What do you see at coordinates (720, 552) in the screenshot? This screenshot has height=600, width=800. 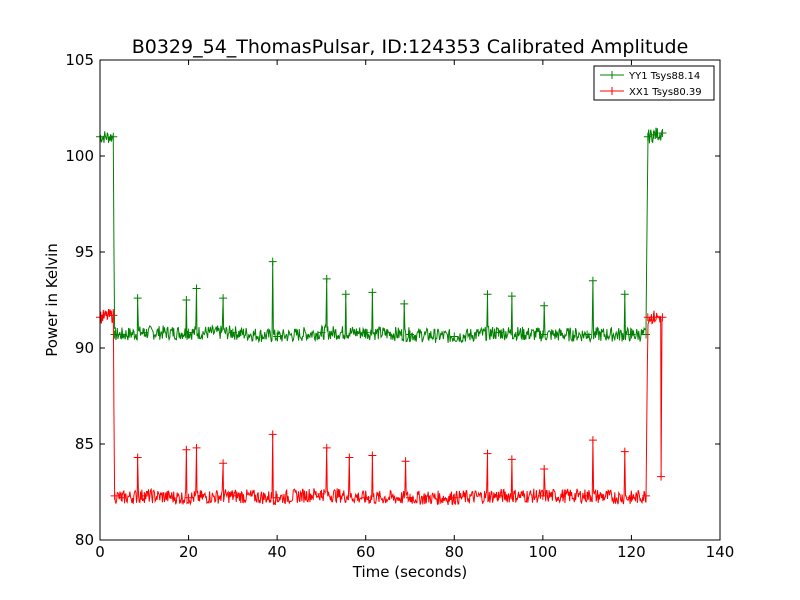 I see `x-tick-label: 140` at bounding box center [720, 552].